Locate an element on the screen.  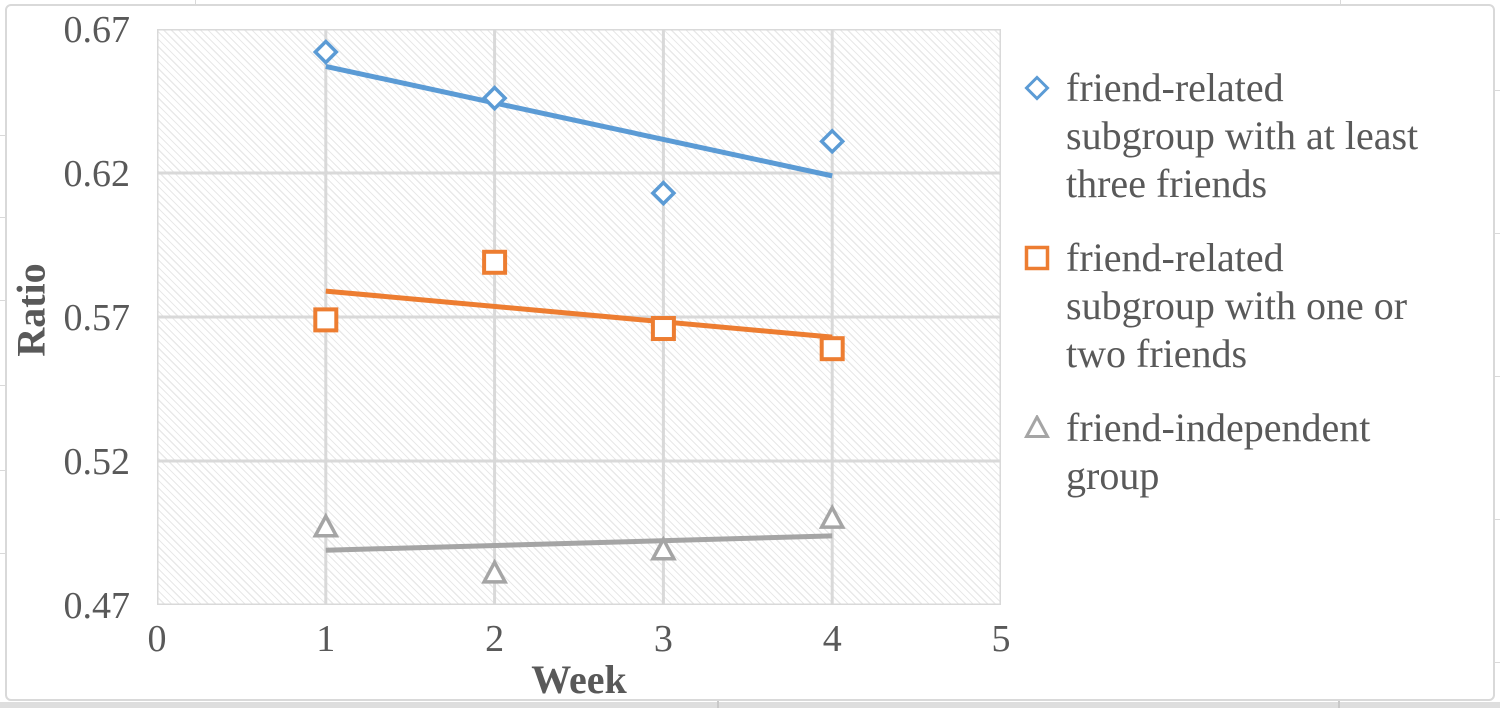
diamond-legend-icon is located at coordinates (1045, 85).